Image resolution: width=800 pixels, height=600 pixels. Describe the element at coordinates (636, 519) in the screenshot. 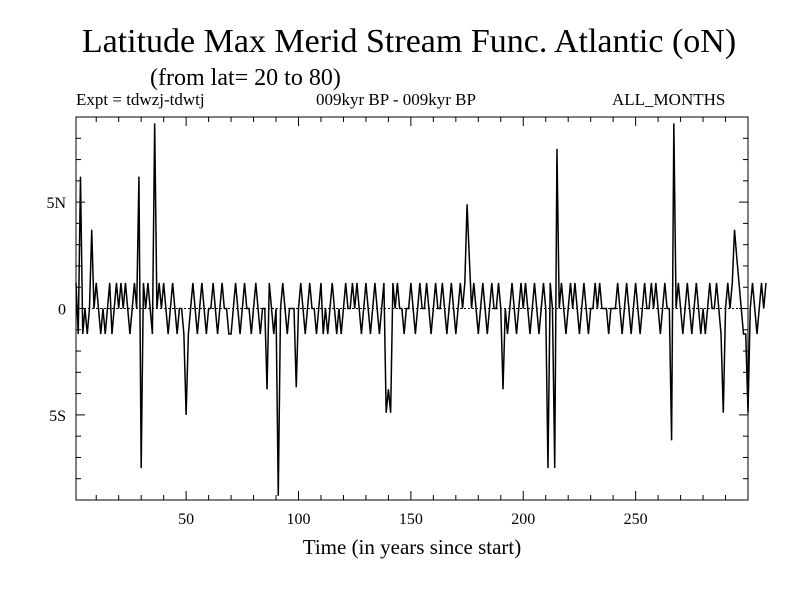

I see `x-tick-label: 250` at that location.